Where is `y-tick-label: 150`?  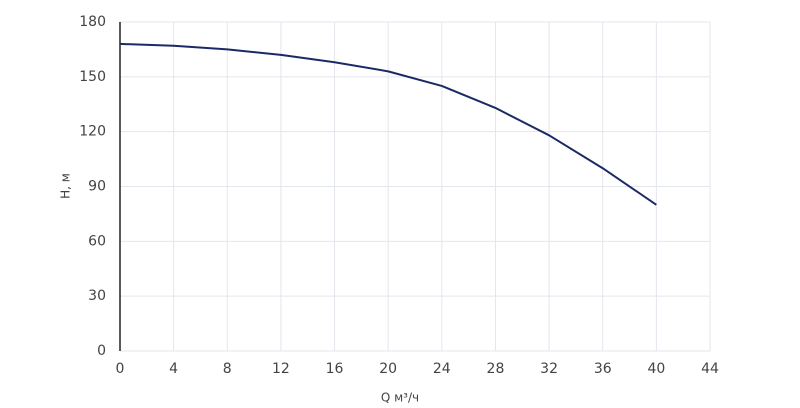 y-tick-label: 150 is located at coordinates (92, 77).